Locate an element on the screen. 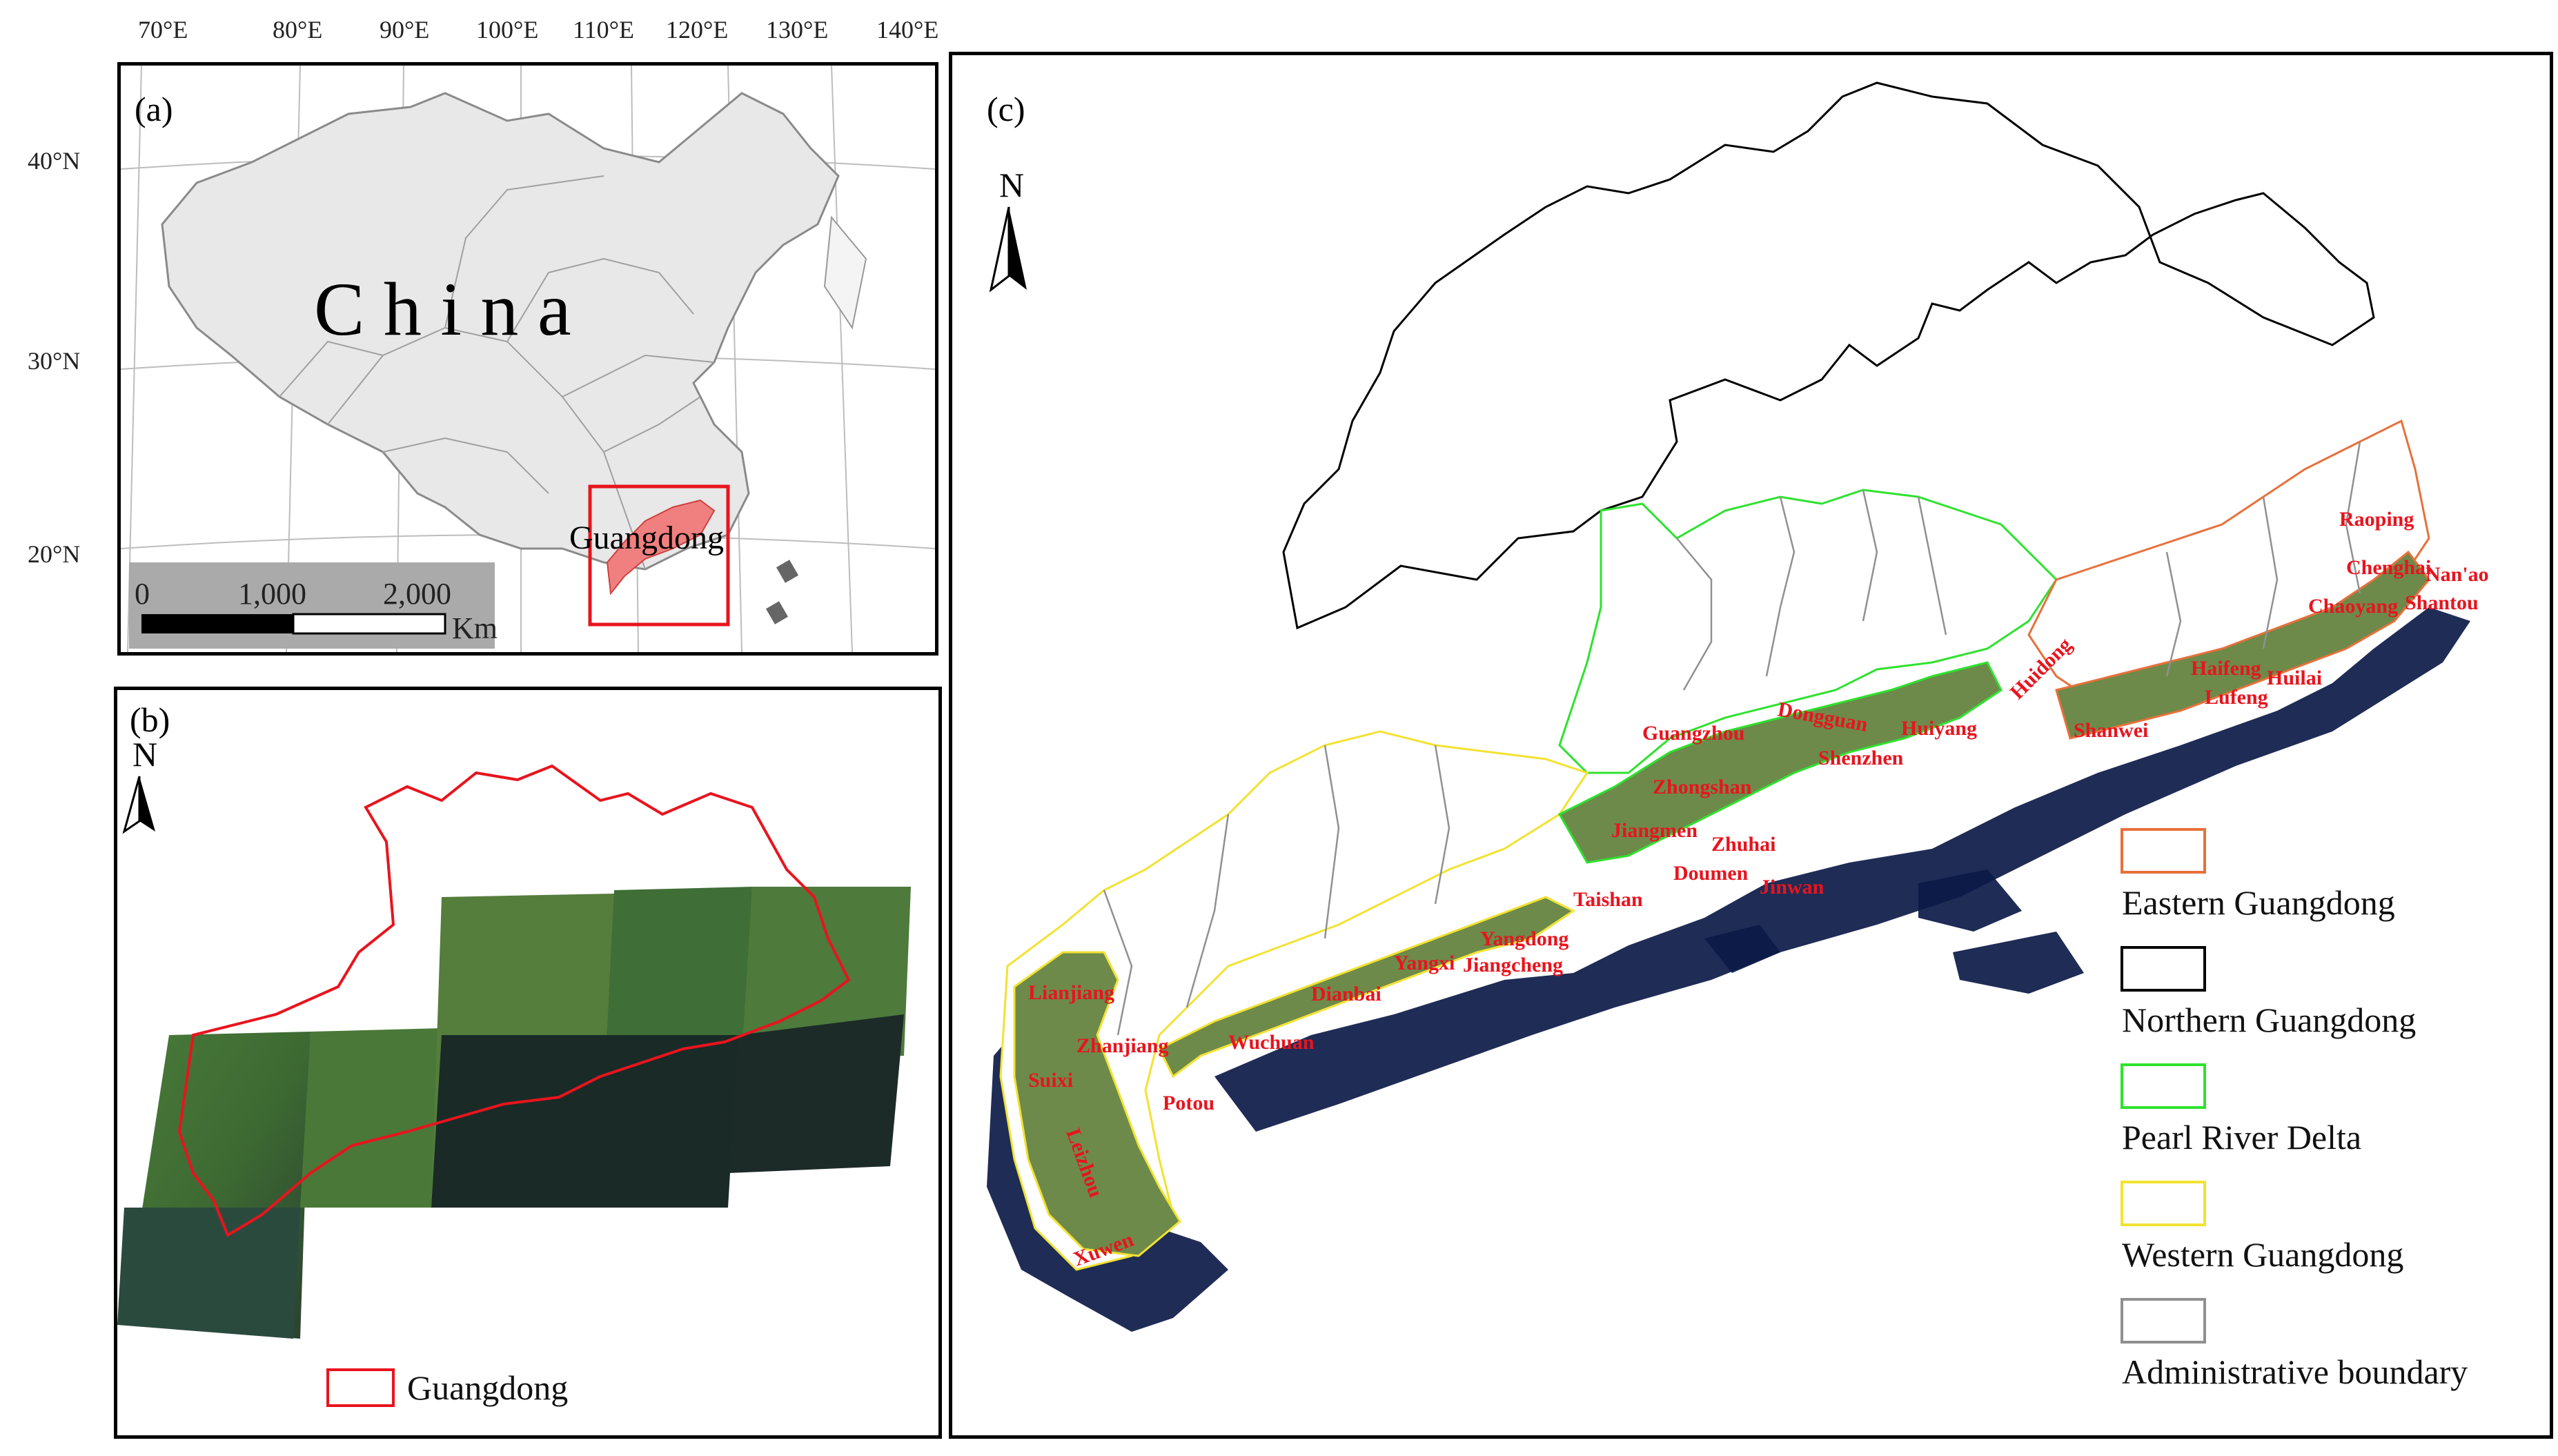  scalebar-unit: Km is located at coordinates (475, 628).